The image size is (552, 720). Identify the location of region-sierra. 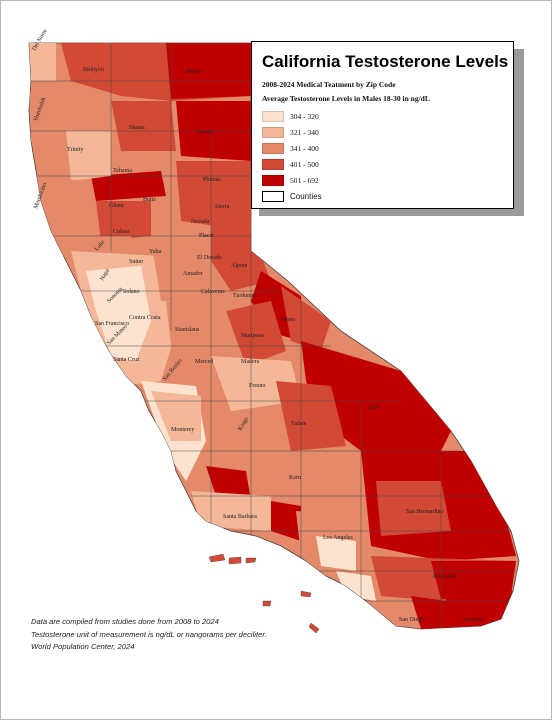
(241, 256).